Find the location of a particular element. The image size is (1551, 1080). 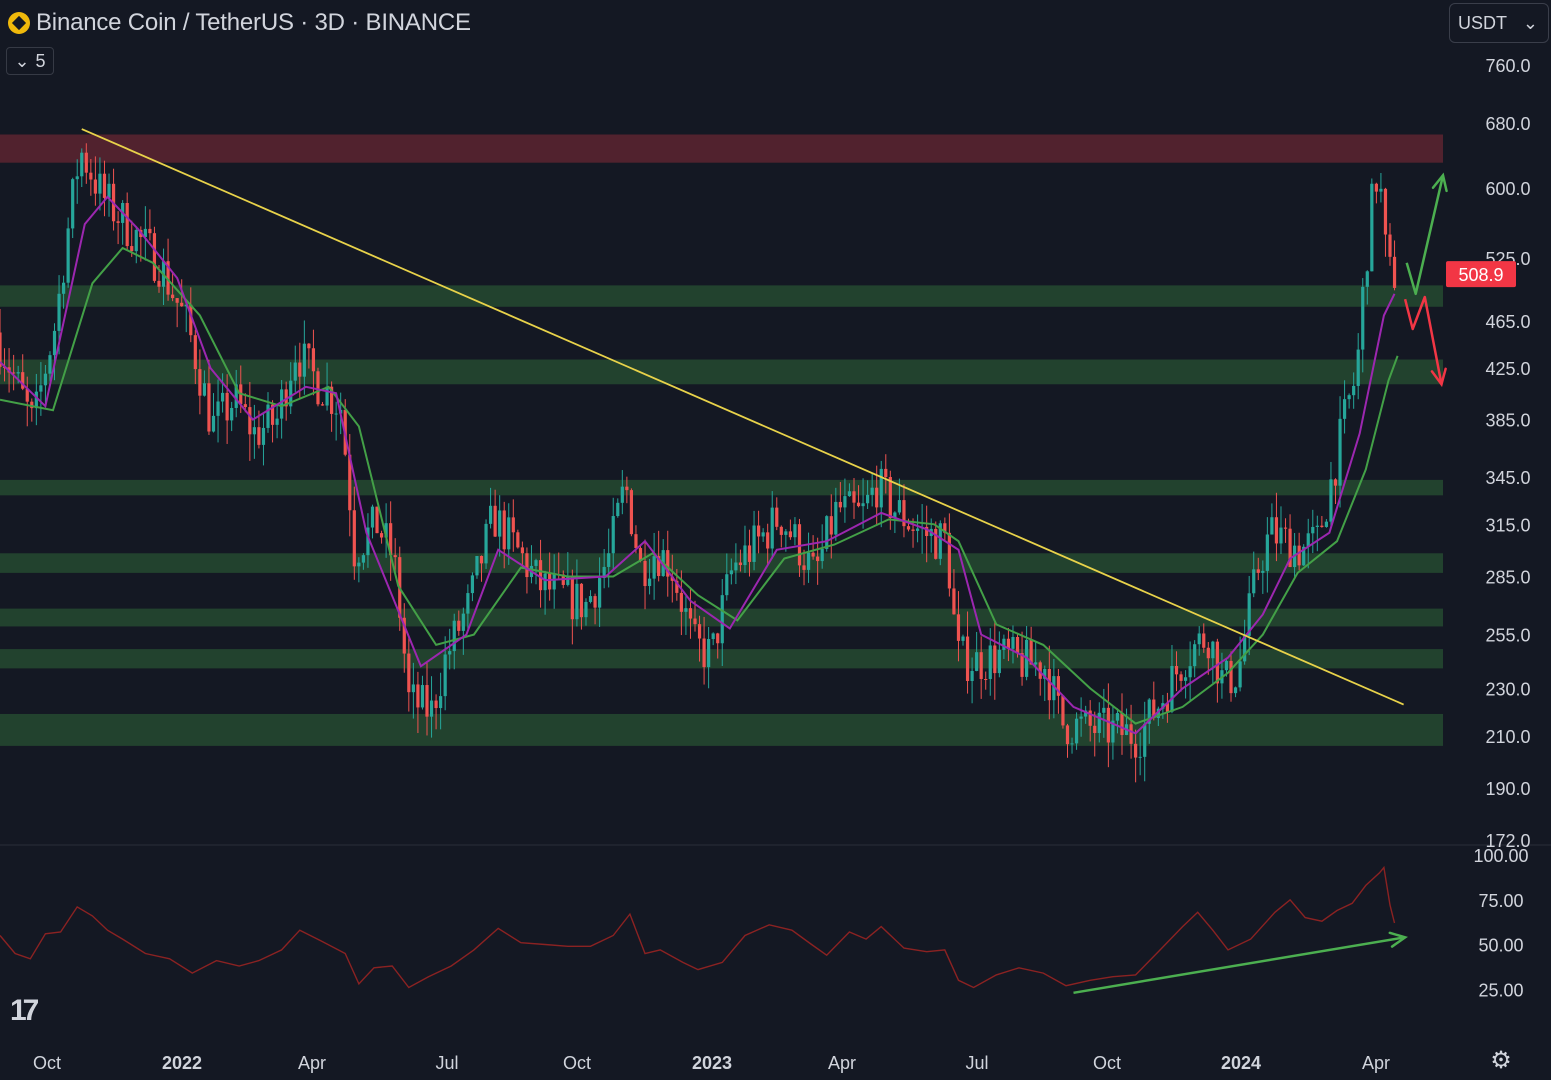

symbol-header: Binance Coin / TetherUS · 3D · BINANCE is located at coordinates (239, 23).